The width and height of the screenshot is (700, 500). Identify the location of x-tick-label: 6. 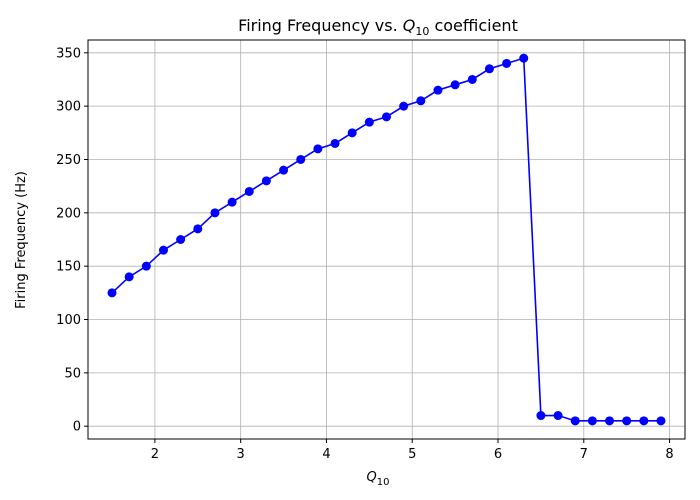
(498, 454).